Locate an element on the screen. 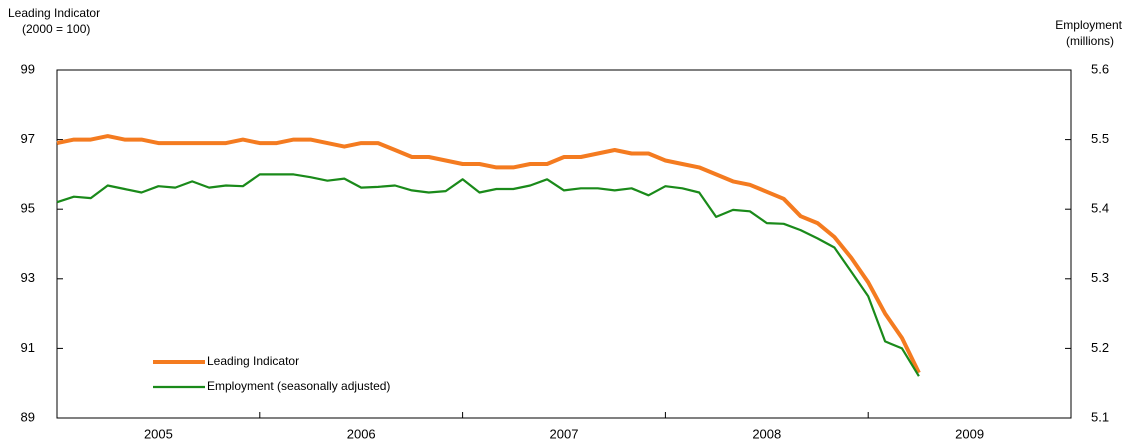  y2-tick-label: 5.3 is located at coordinates (1100, 277).